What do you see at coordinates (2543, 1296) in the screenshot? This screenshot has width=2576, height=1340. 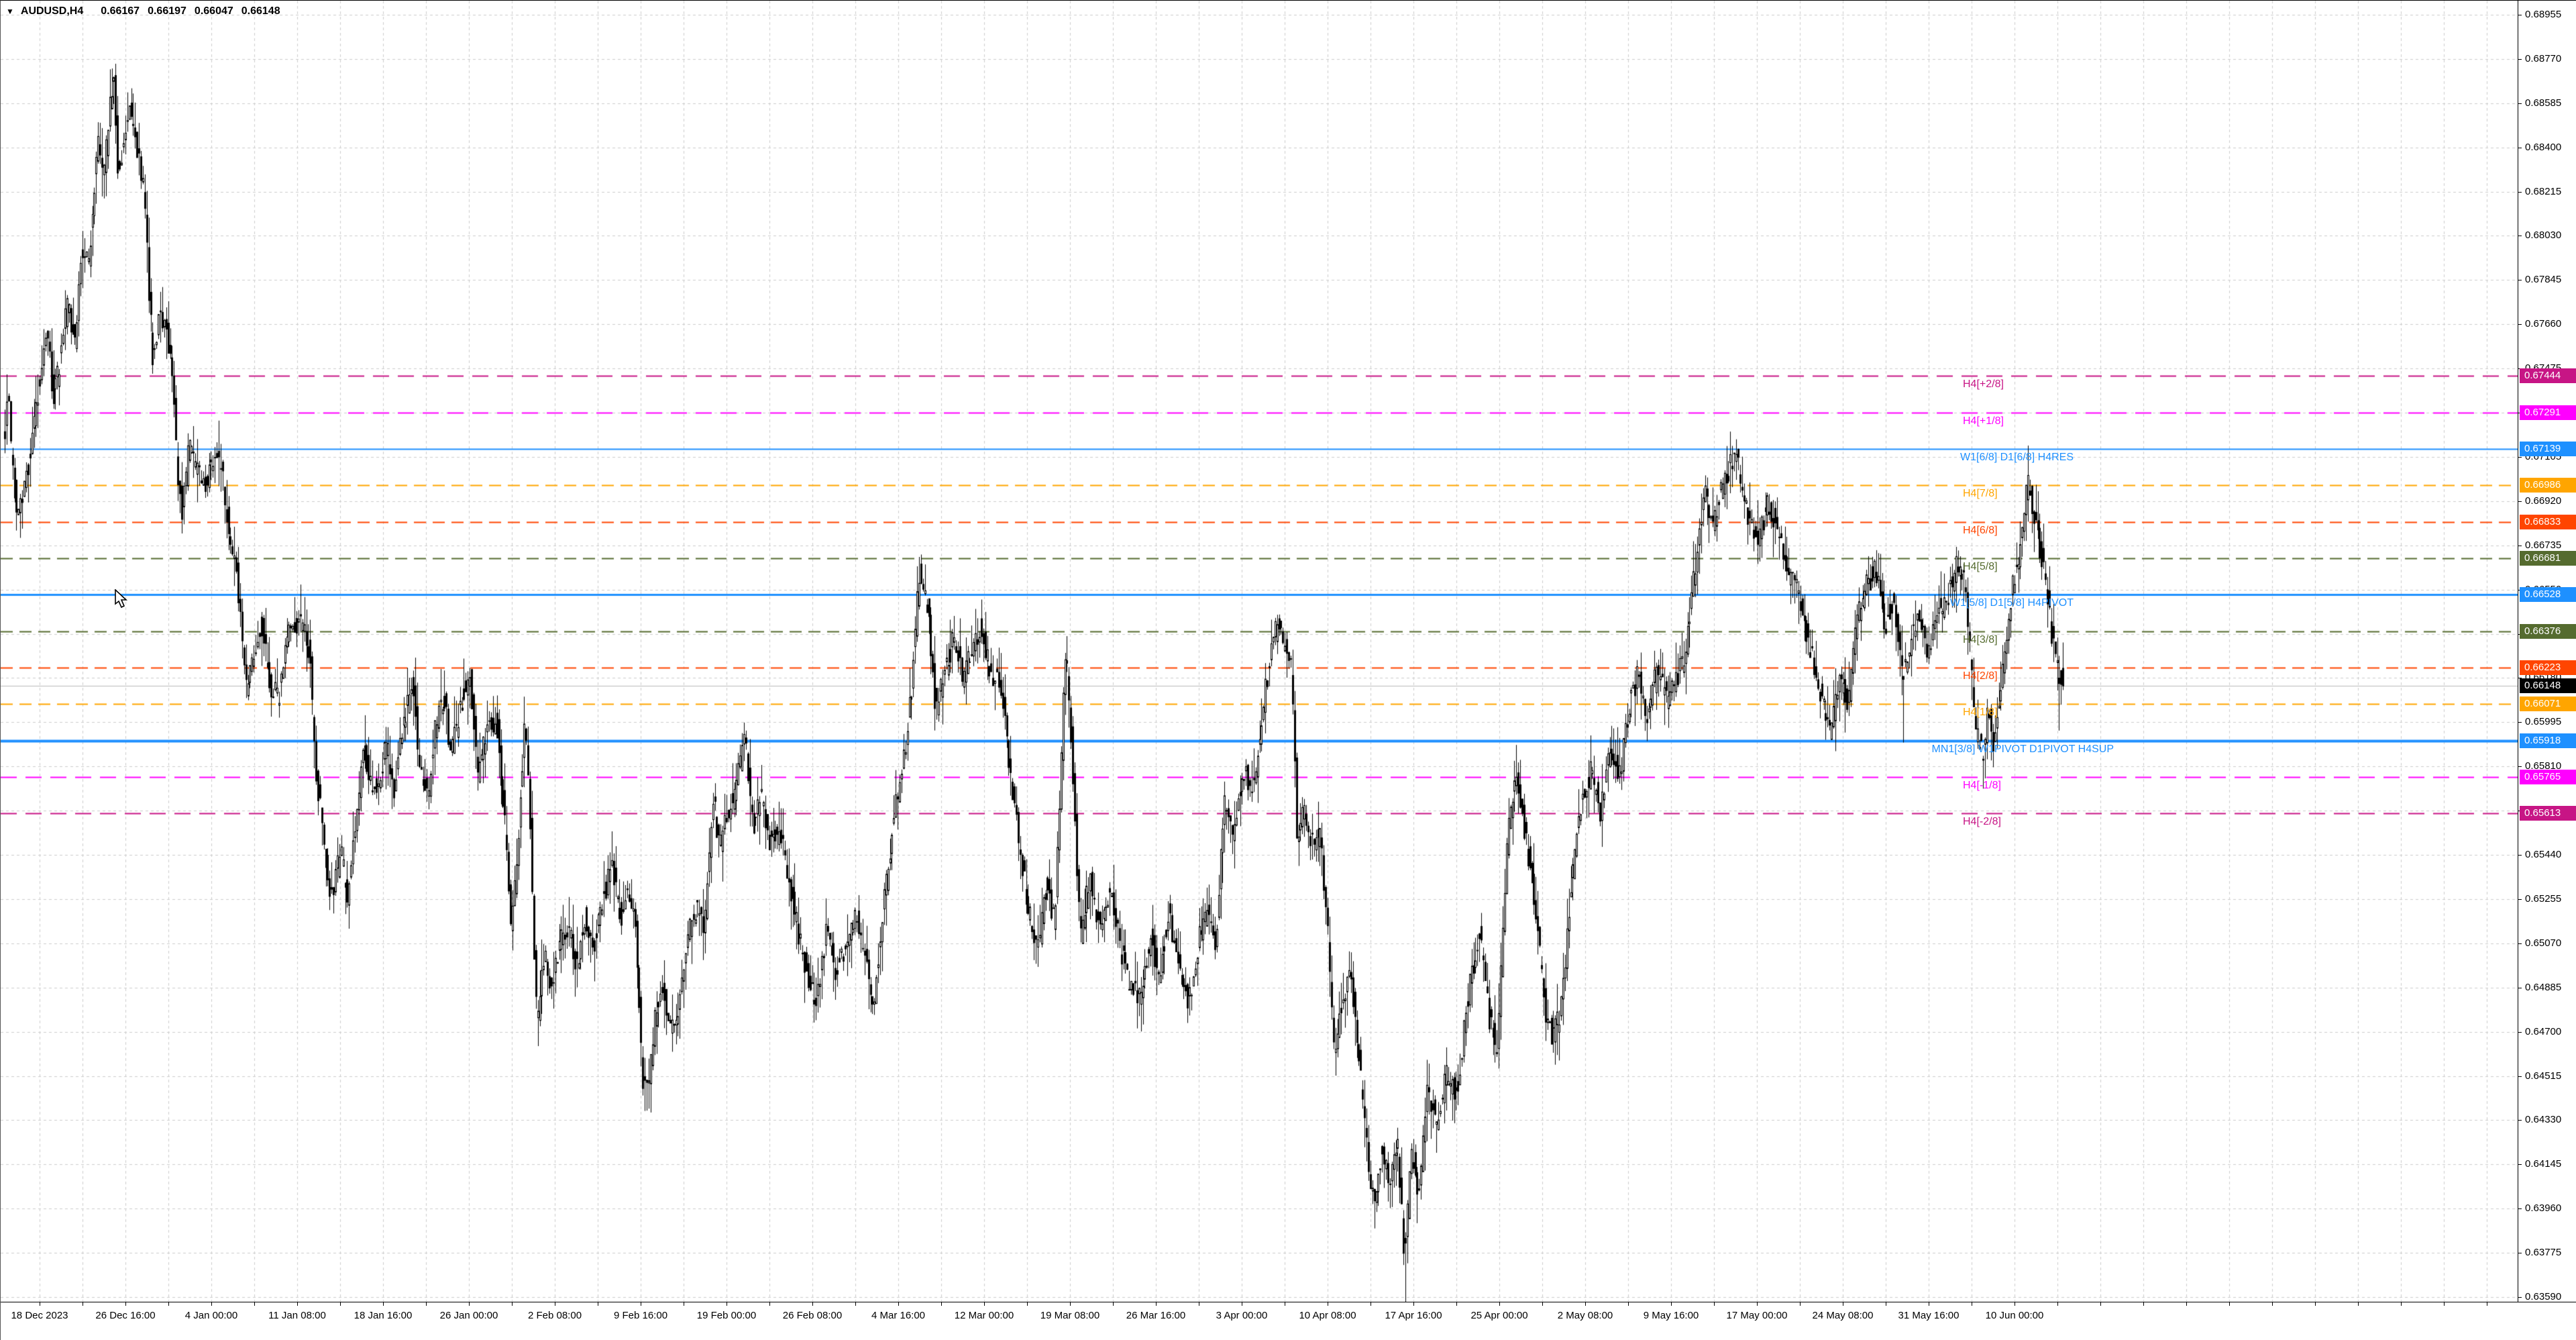 I see `price-axis-label: 0.63590` at bounding box center [2543, 1296].